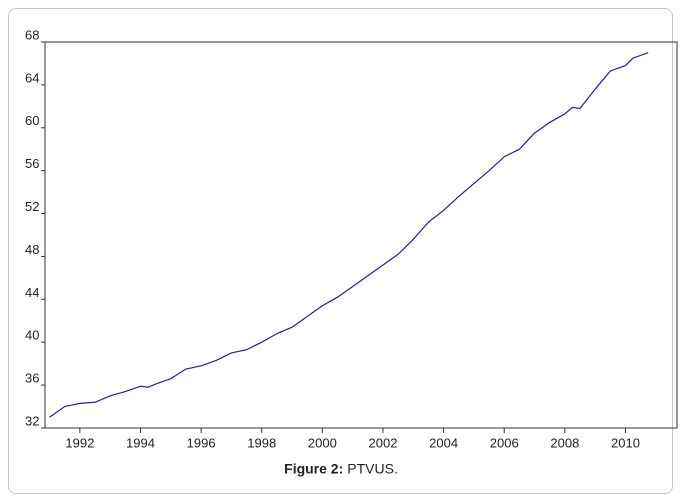 The height and width of the screenshot is (504, 683). Describe the element at coordinates (322, 442) in the screenshot. I see `x-tick-label: 2000` at that location.